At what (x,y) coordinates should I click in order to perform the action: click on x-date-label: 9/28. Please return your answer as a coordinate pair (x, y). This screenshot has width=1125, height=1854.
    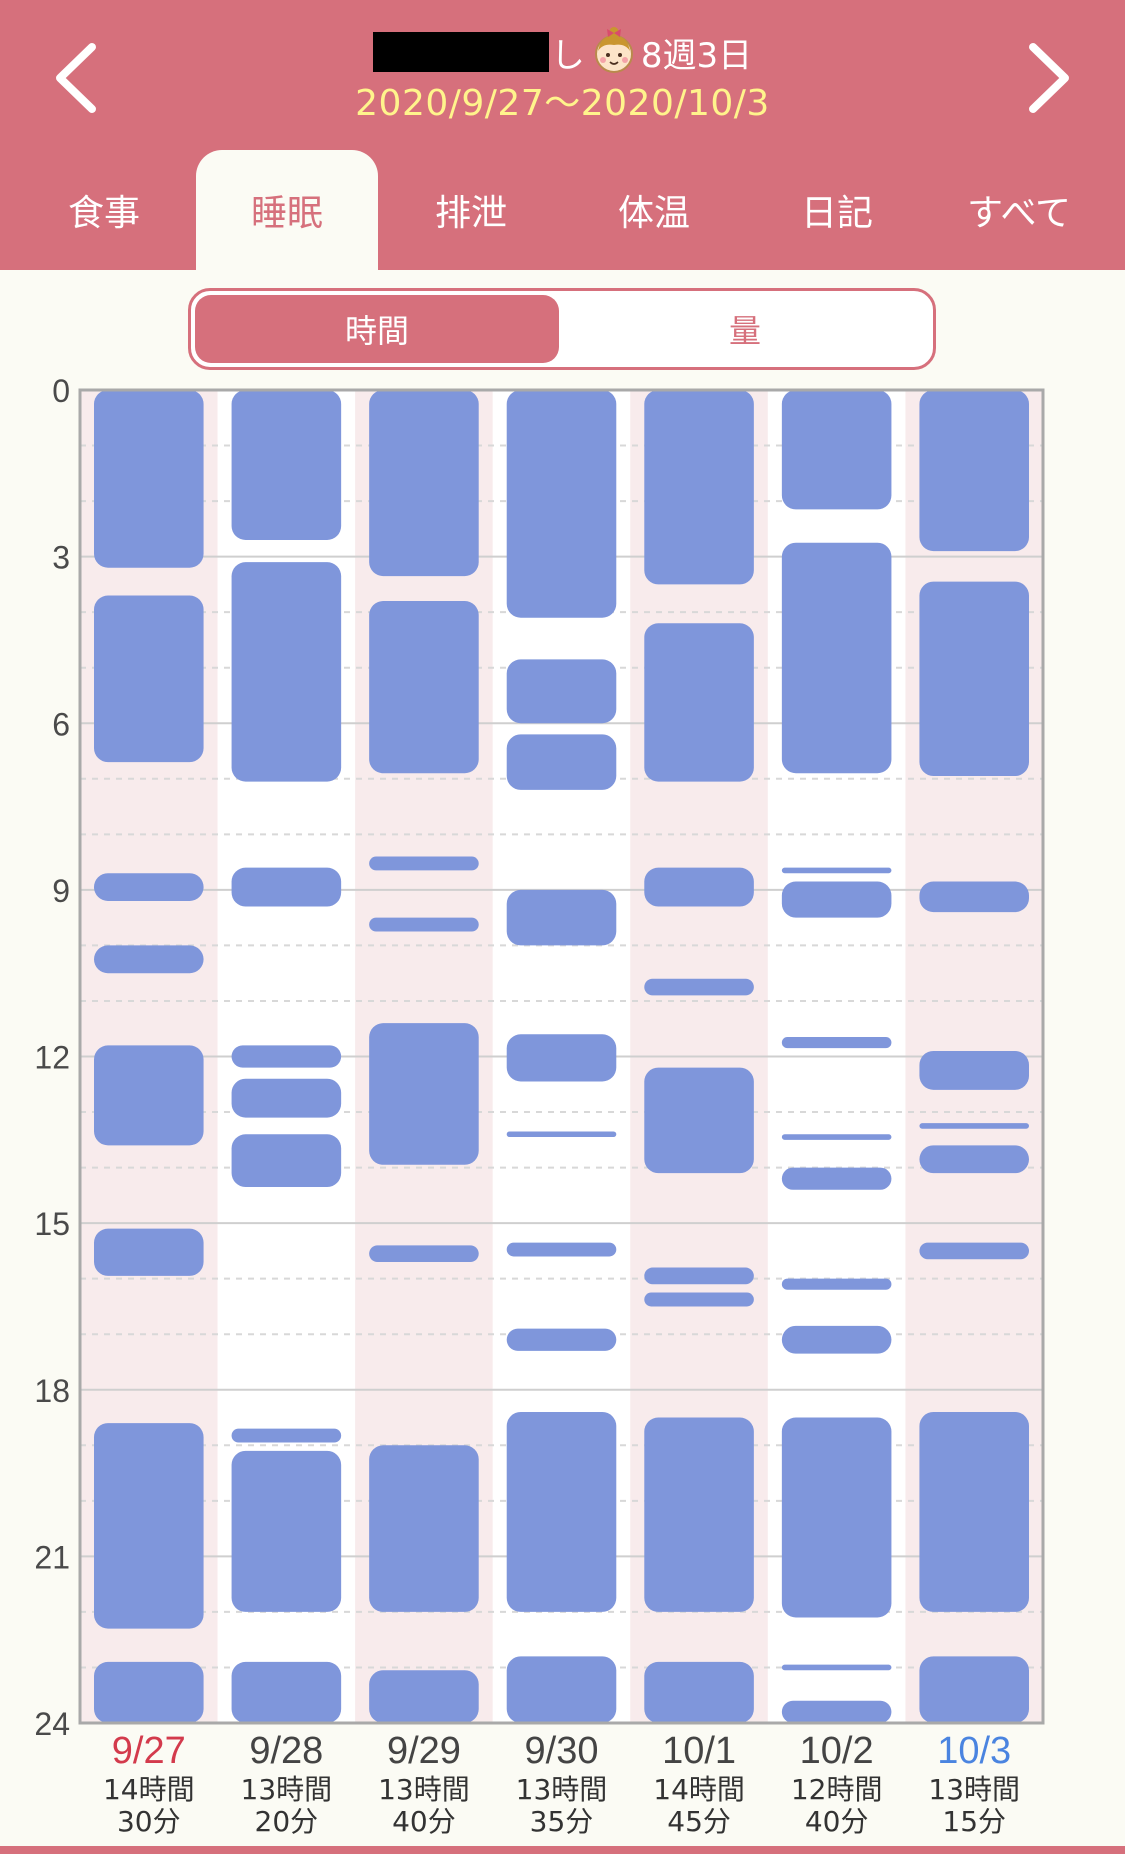
    Looking at the image, I should click on (286, 1751).